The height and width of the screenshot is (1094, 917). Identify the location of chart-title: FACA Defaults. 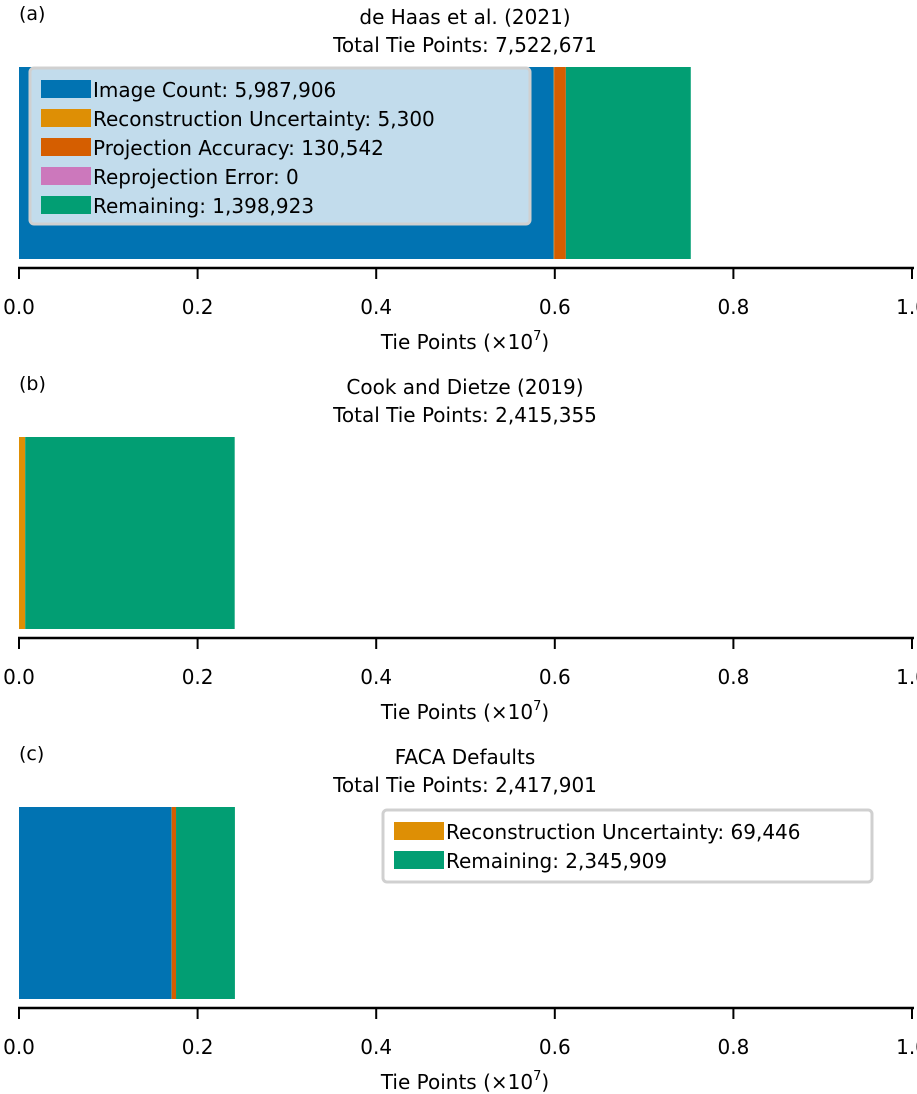
(465, 757).